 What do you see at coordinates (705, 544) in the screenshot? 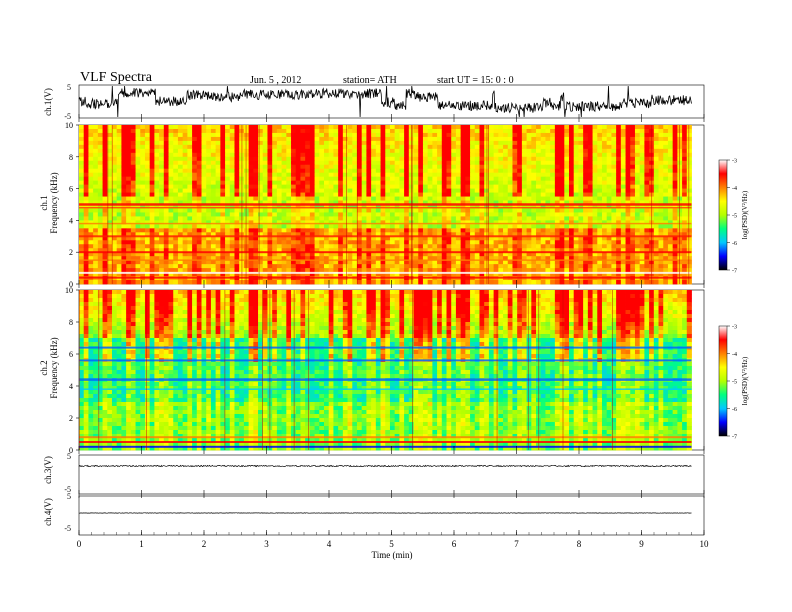
I see `time-tick-label: 10` at bounding box center [705, 544].